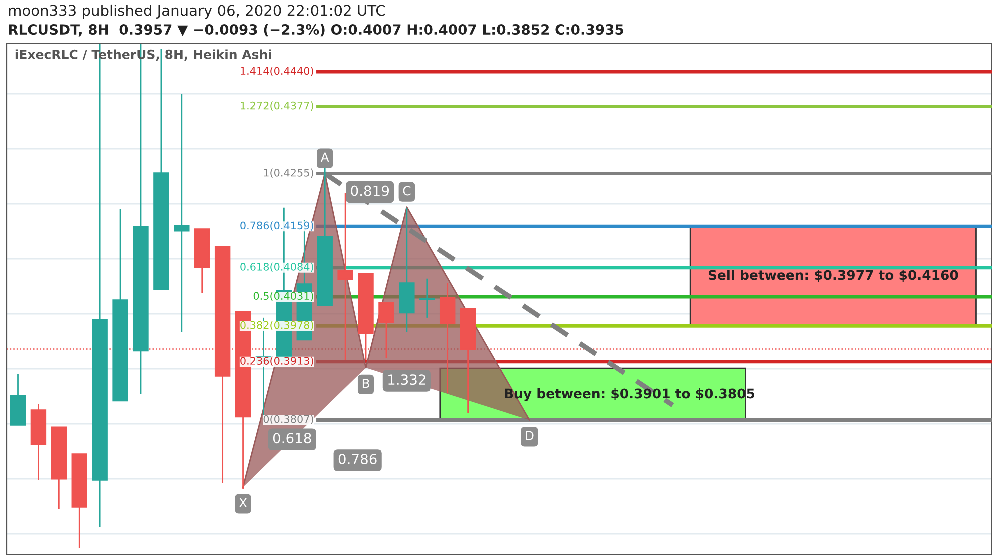 This screenshot has height=557, width=992. I want to click on ref-line-label: 1.272(0.4377), so click(277, 106).